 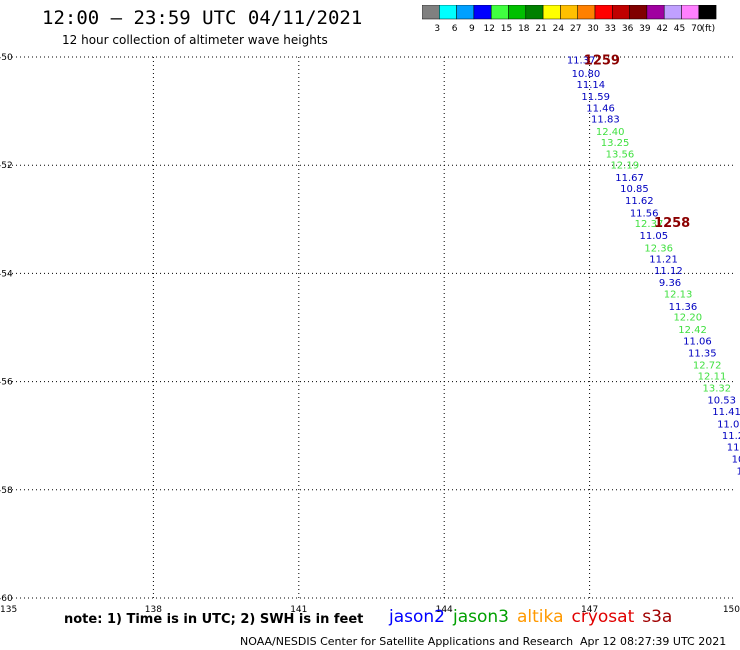 What do you see at coordinates (634, 189) in the screenshot?
I see `wave-height-label: 10.85` at bounding box center [634, 189].